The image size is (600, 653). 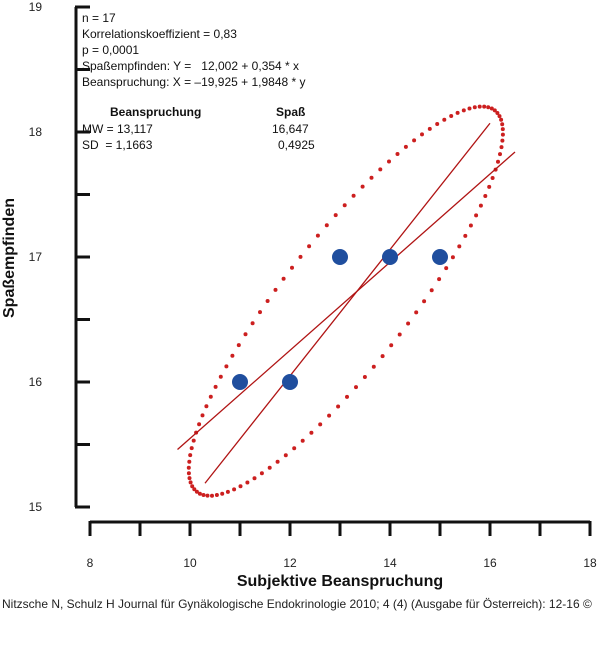 What do you see at coordinates (490, 563) in the screenshot?
I see `x-tick-label: 16` at bounding box center [490, 563].